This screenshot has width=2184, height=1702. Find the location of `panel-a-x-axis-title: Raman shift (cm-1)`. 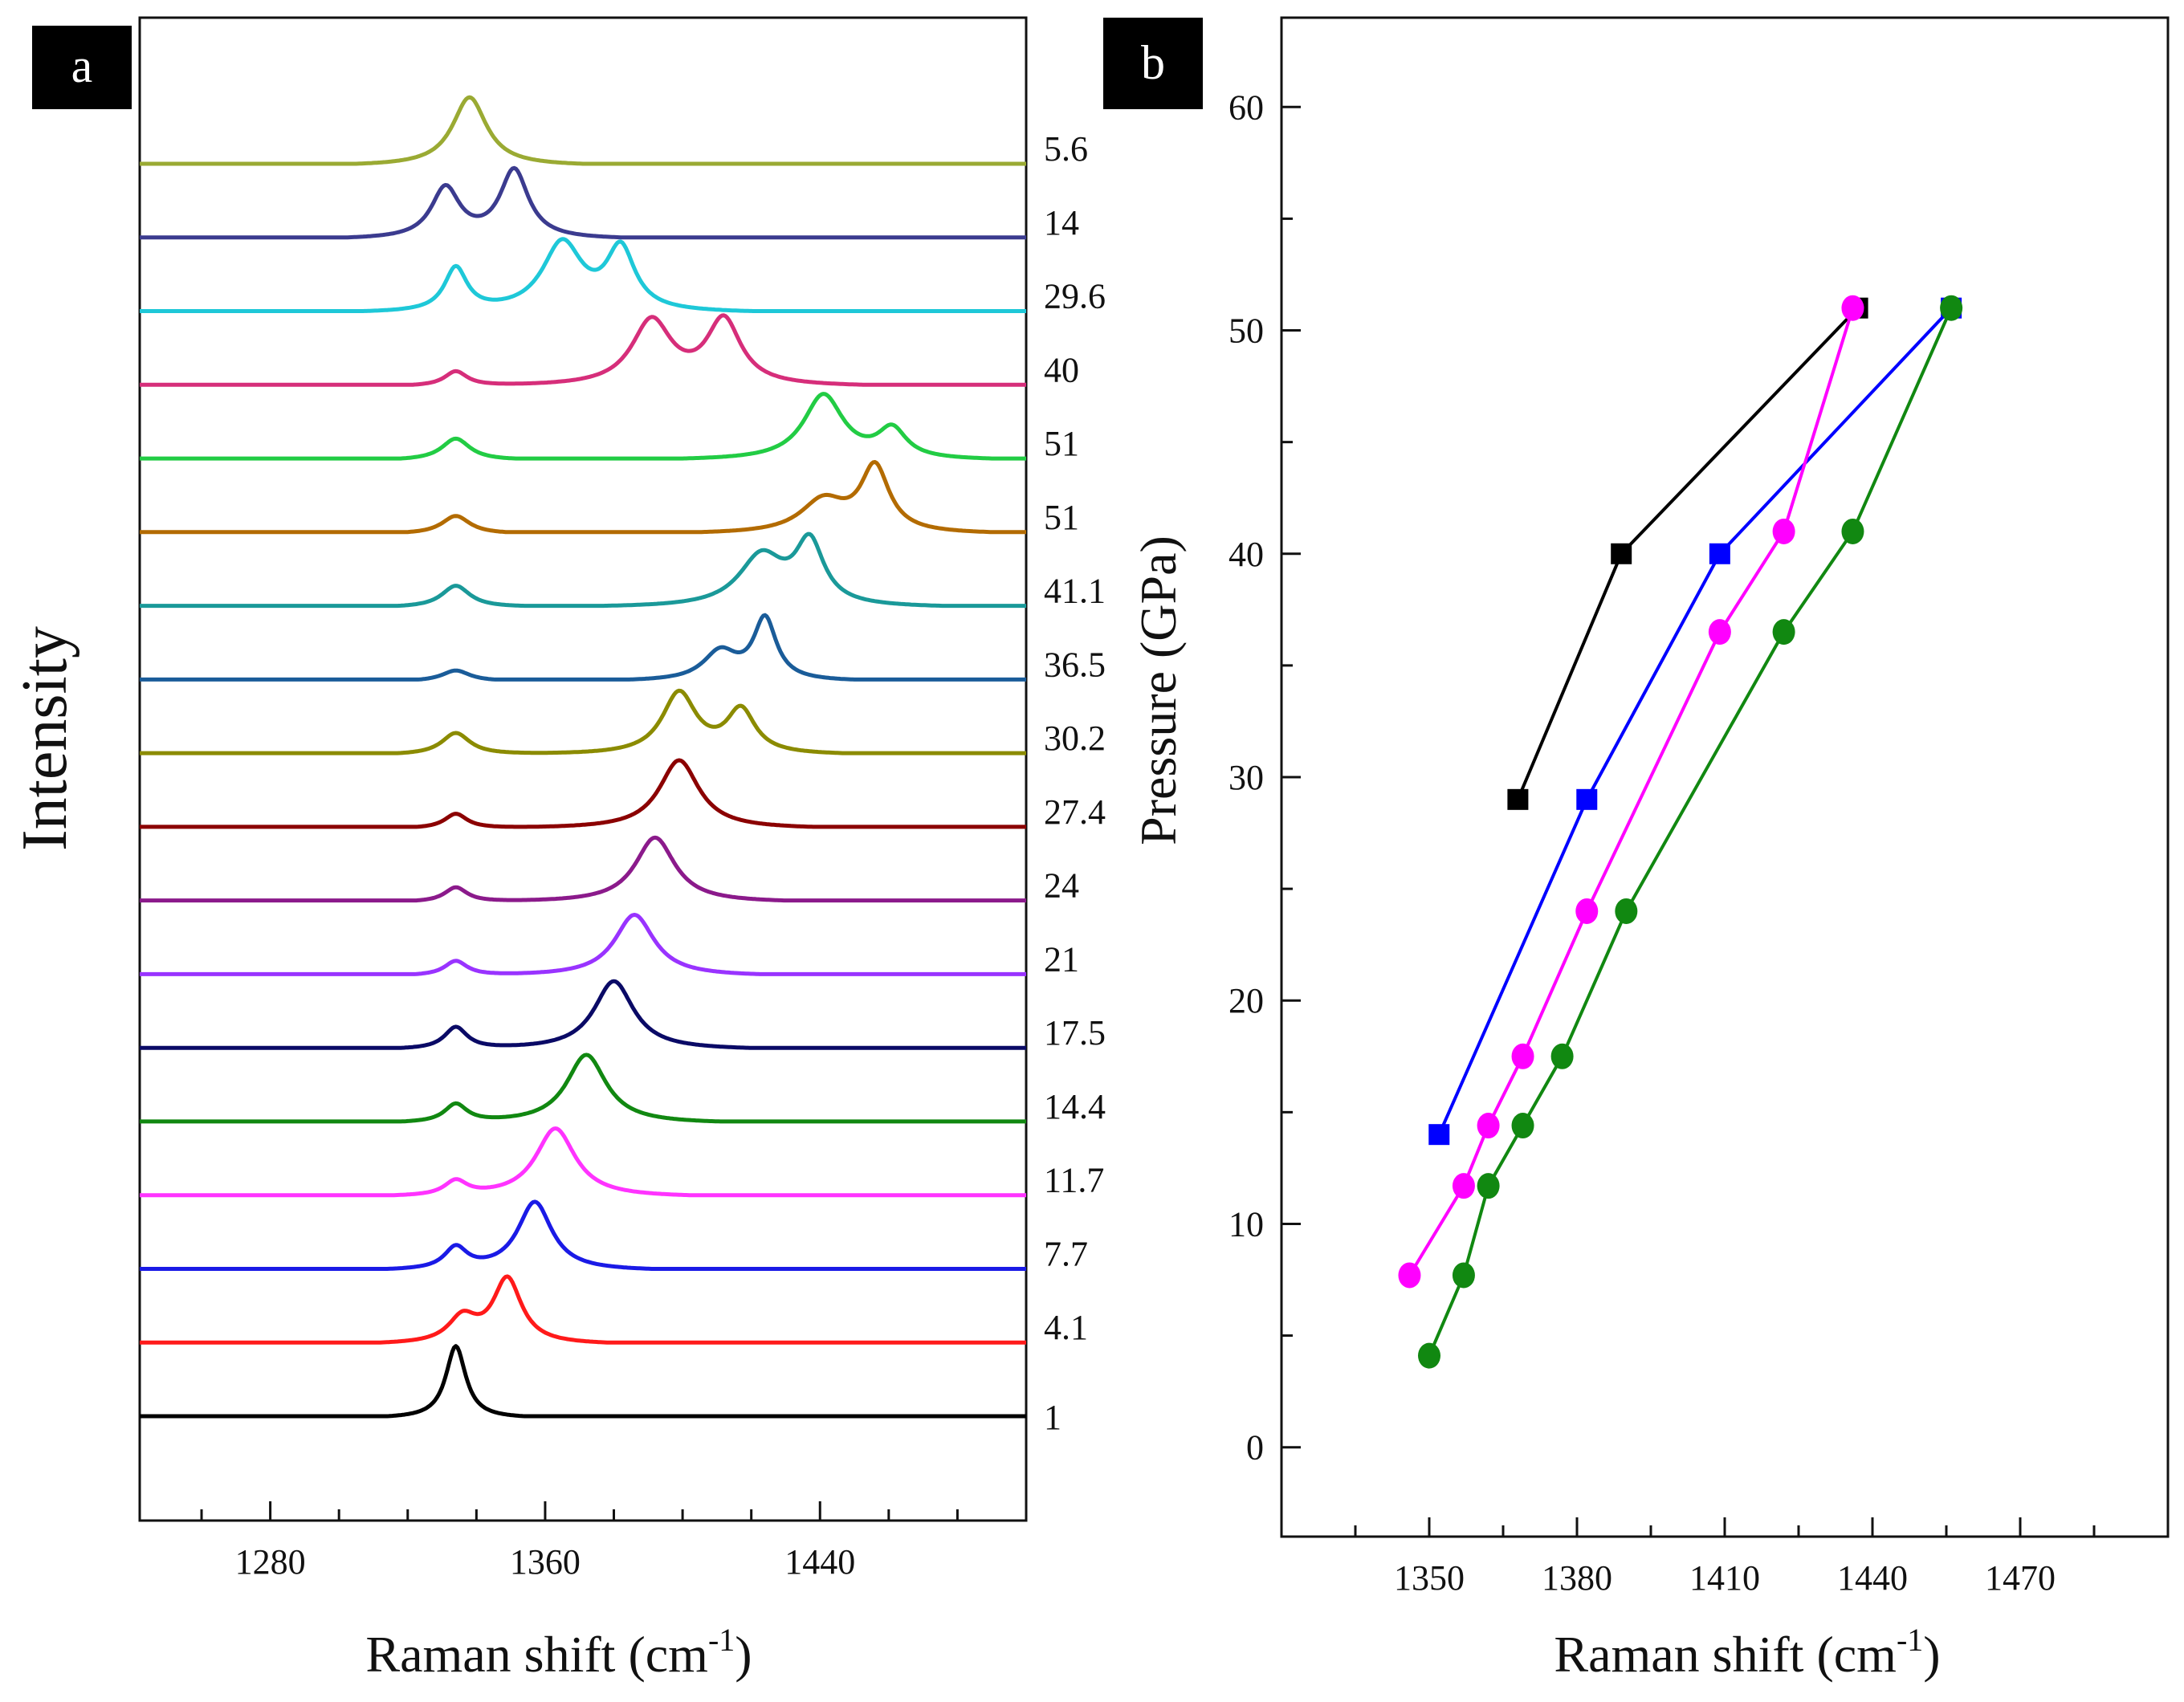

panel-a-x-axis-title: Raman shift (cm-1) is located at coordinates (558, 1652).